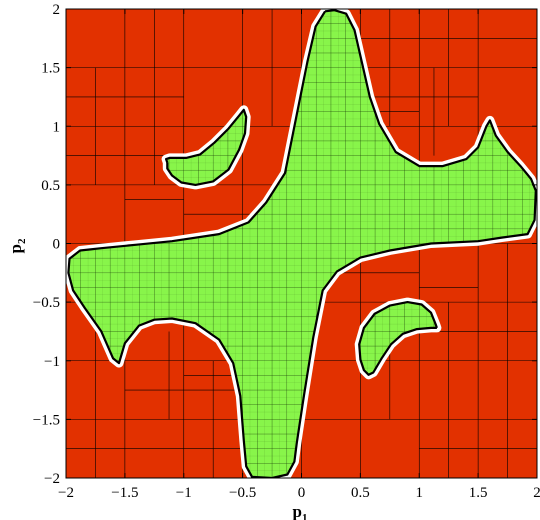 This screenshot has width=540, height=520. What do you see at coordinates (184, 493) in the screenshot?
I see `x-tick-label: −1` at bounding box center [184, 493].